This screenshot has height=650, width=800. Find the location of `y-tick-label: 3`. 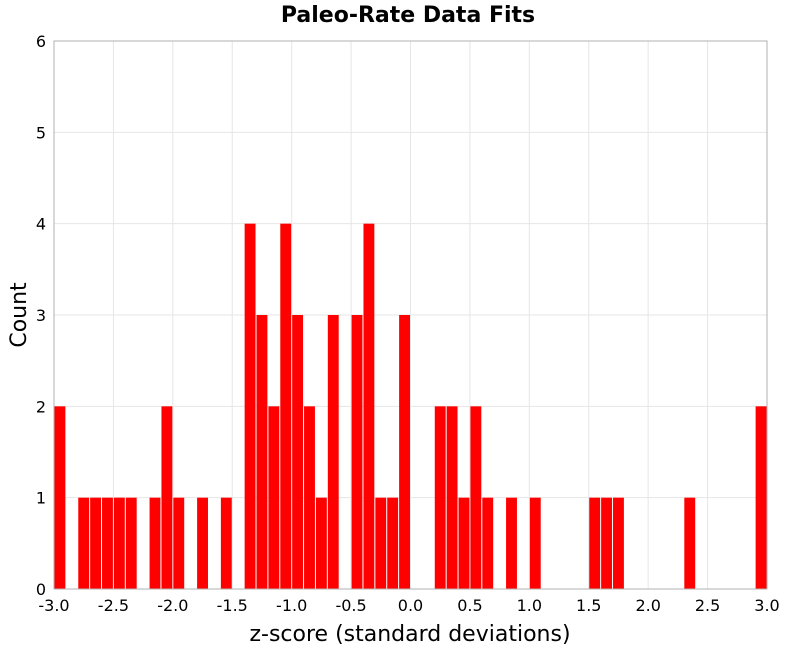

y-tick-label: 3 is located at coordinates (41, 315).